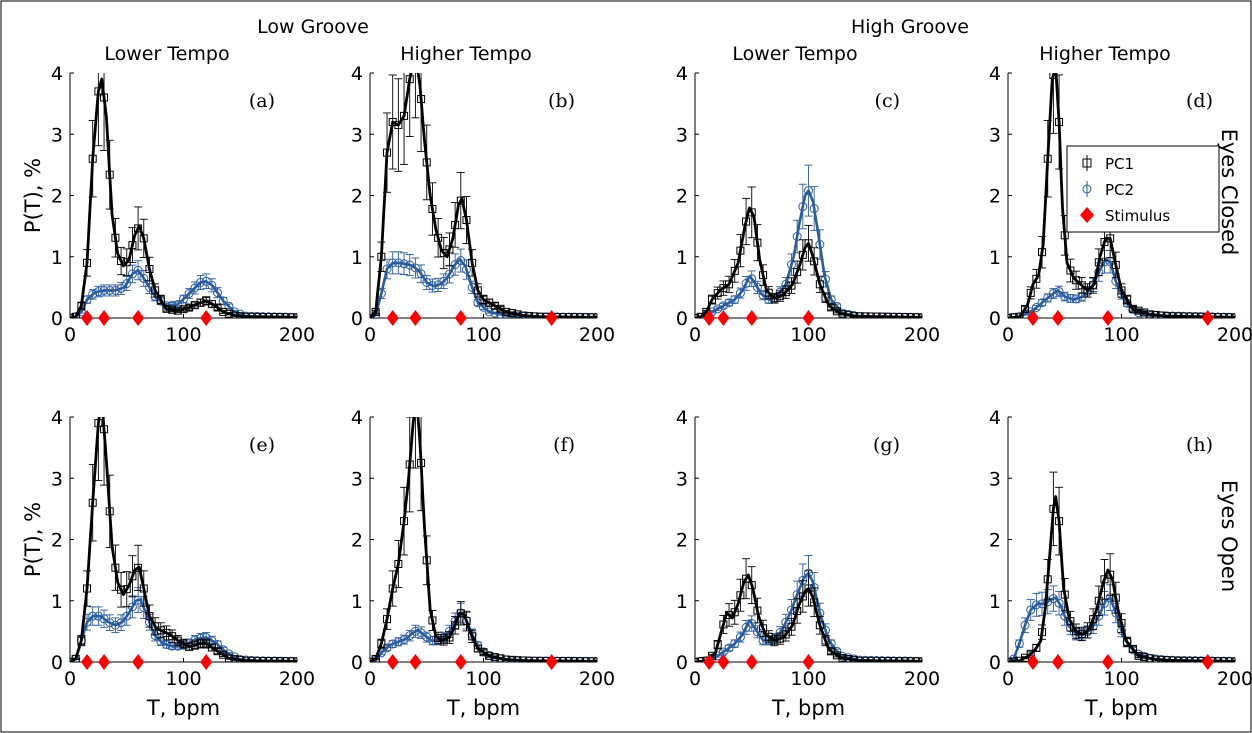 The height and width of the screenshot is (733, 1252). I want to click on legend-label: PC1, so click(1119, 164).